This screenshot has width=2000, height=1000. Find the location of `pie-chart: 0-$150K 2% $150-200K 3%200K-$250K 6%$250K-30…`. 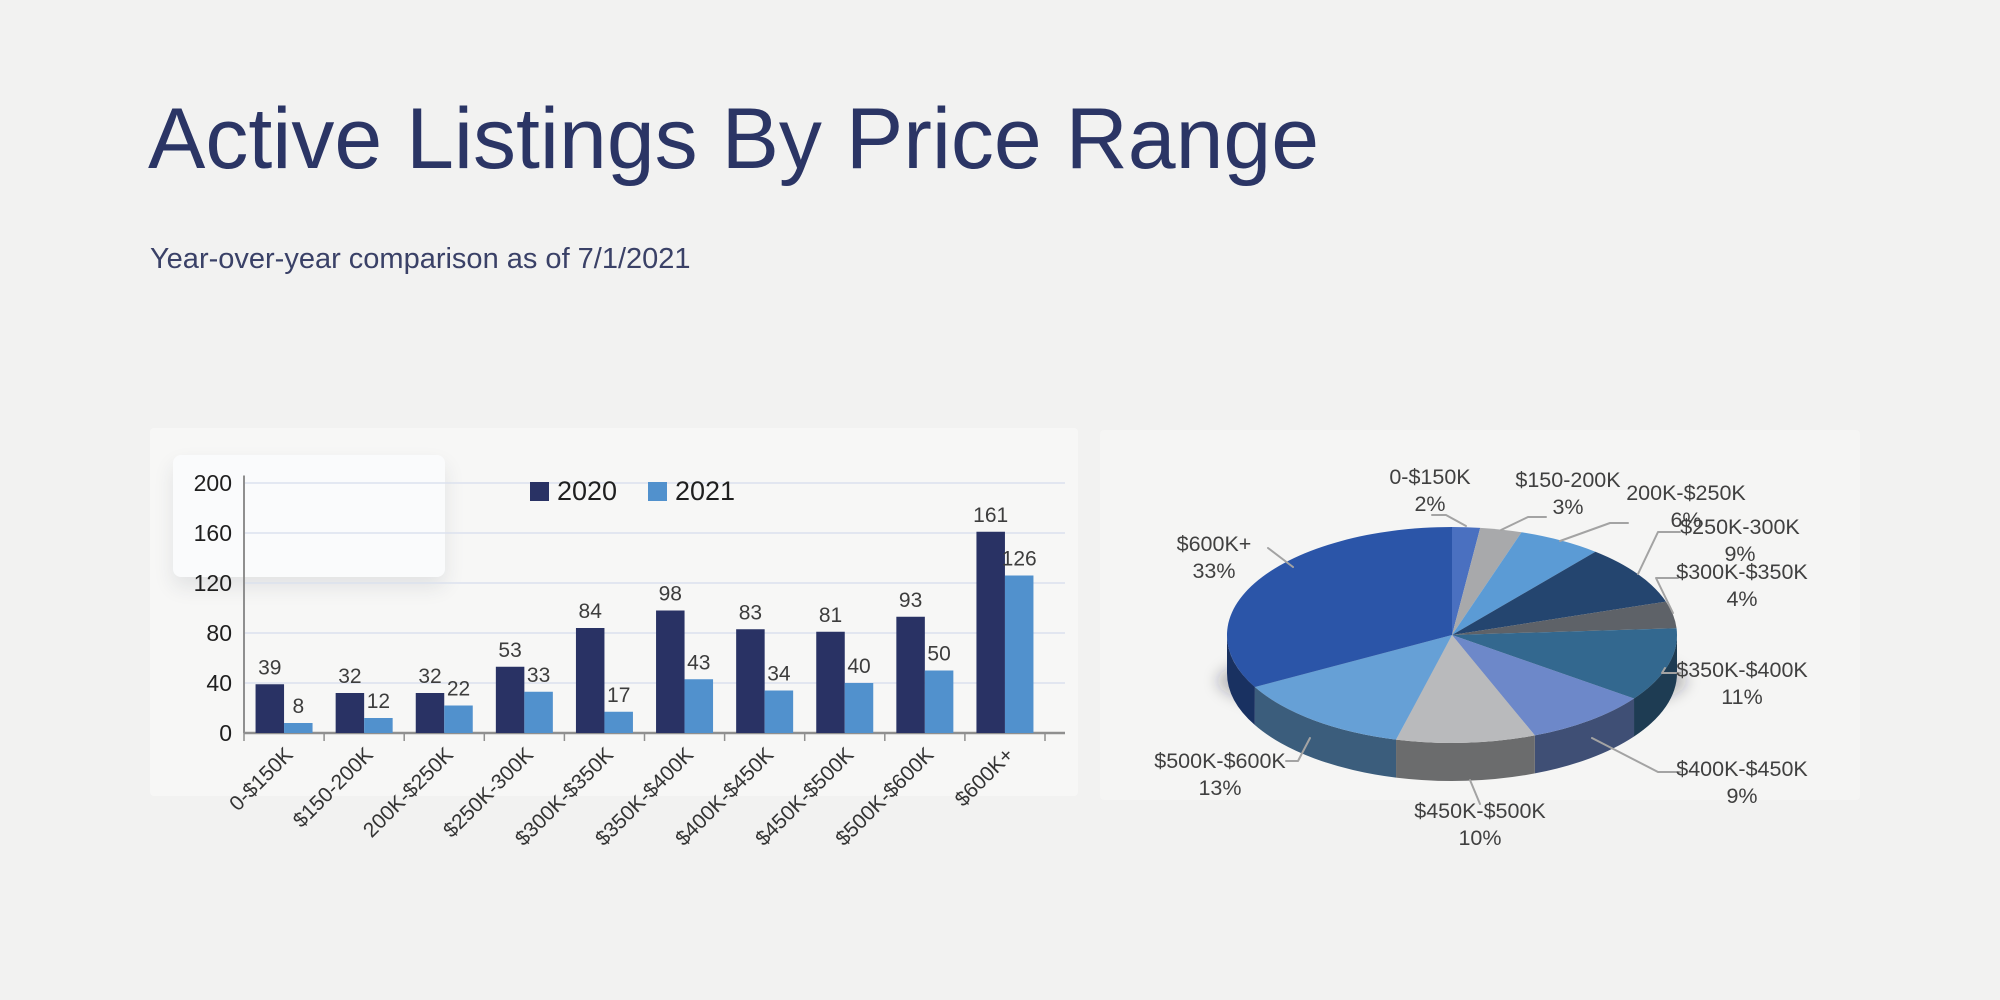

pie-chart: 0-$150K 2% $150-200K 3%200K-$250K 6%$250K-30… is located at coordinates (1481, 657).